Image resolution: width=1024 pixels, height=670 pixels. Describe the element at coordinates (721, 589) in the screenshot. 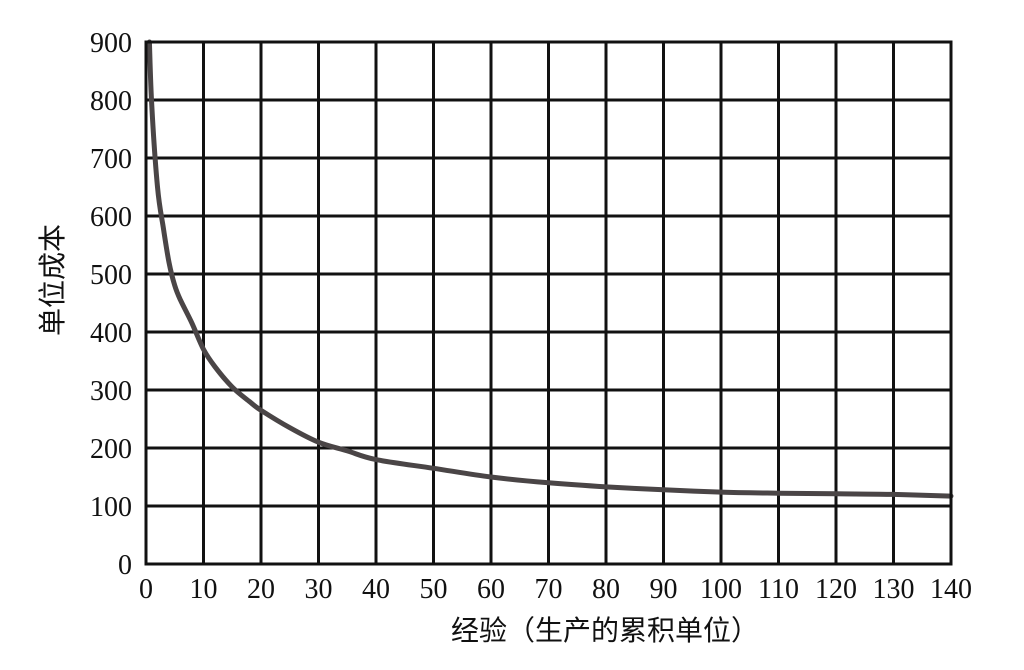

I see `x-tick-label: 100` at that location.